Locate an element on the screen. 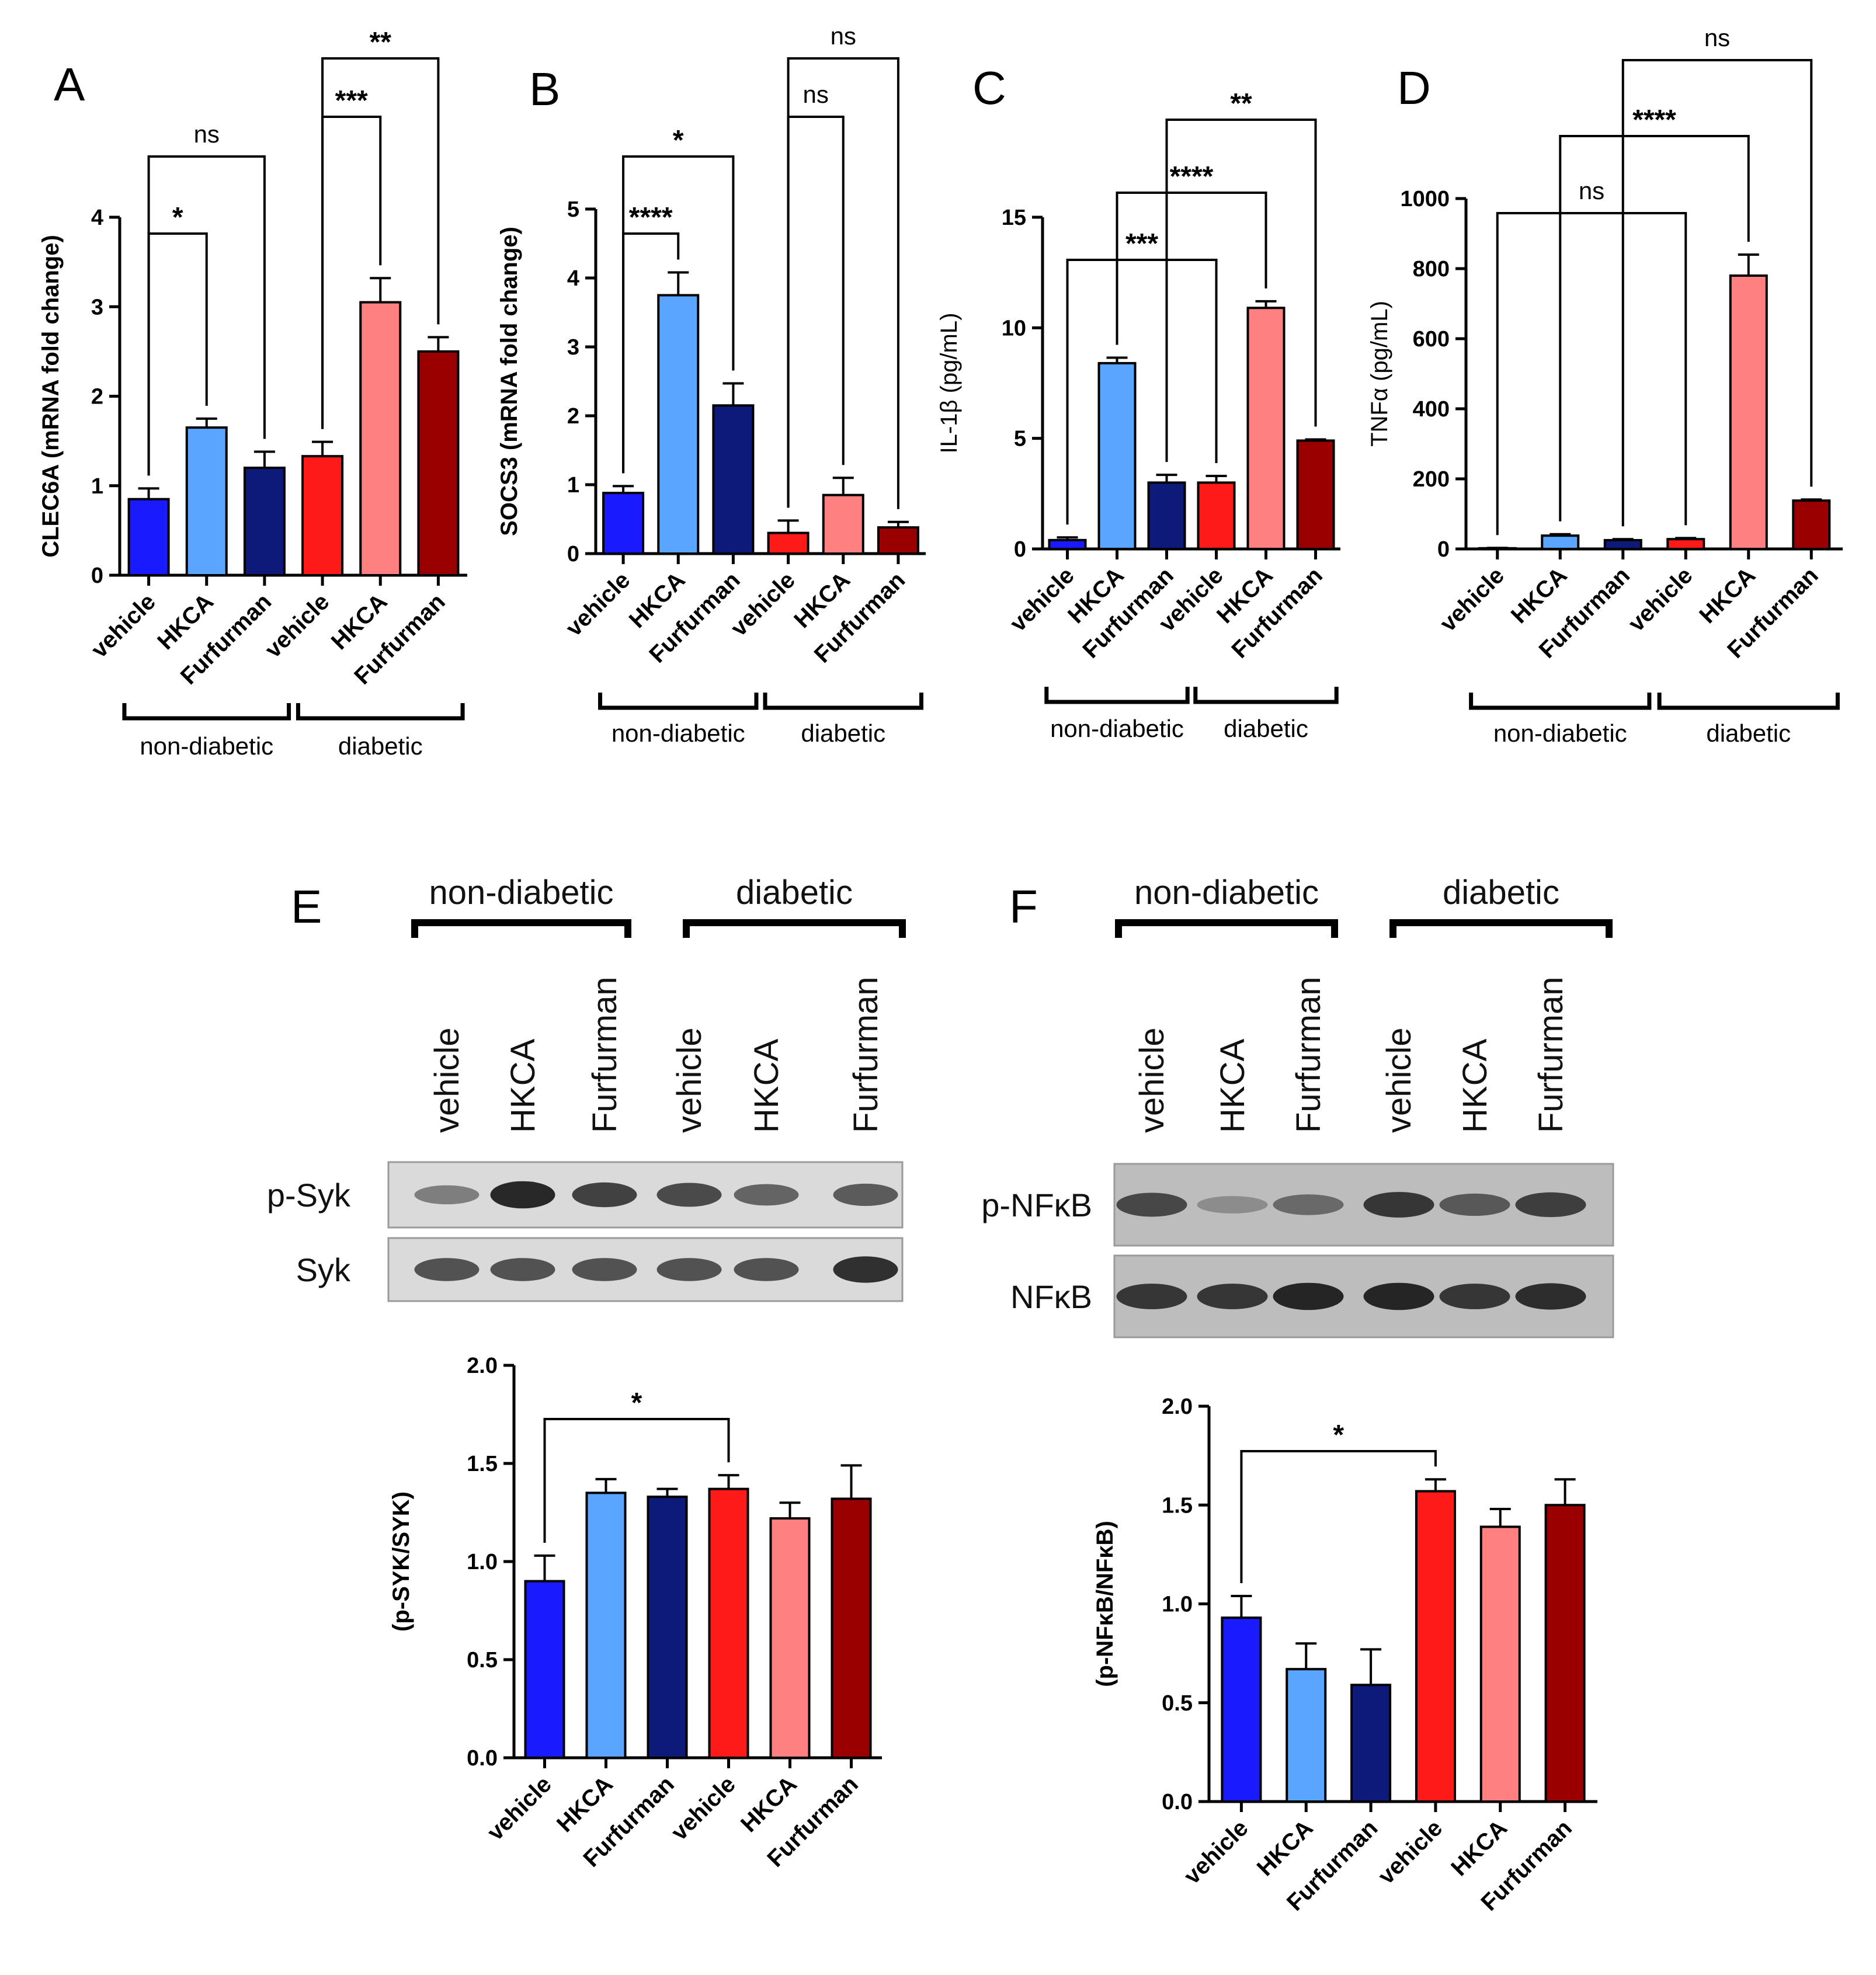 This screenshot has height=1975, width=1876. lane-label: vehicle is located at coordinates (1152, 1080).